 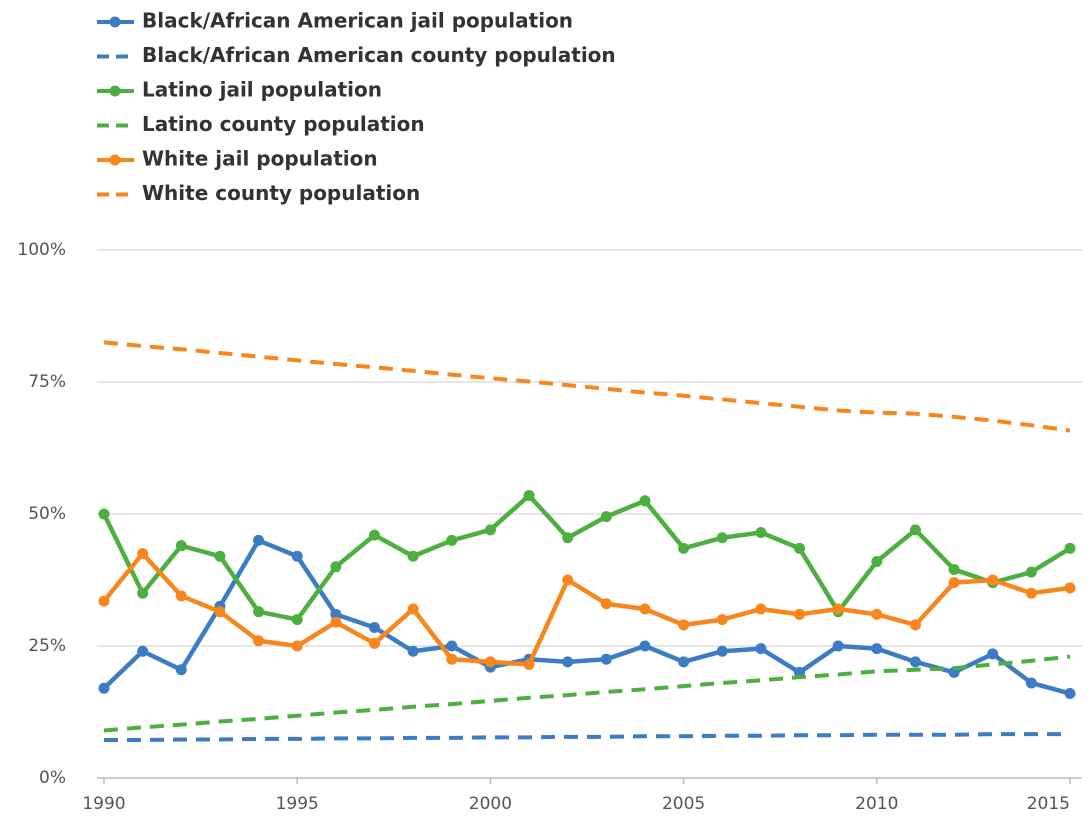 What do you see at coordinates (490, 804) in the screenshot?
I see `x-tick-label: 2000` at bounding box center [490, 804].